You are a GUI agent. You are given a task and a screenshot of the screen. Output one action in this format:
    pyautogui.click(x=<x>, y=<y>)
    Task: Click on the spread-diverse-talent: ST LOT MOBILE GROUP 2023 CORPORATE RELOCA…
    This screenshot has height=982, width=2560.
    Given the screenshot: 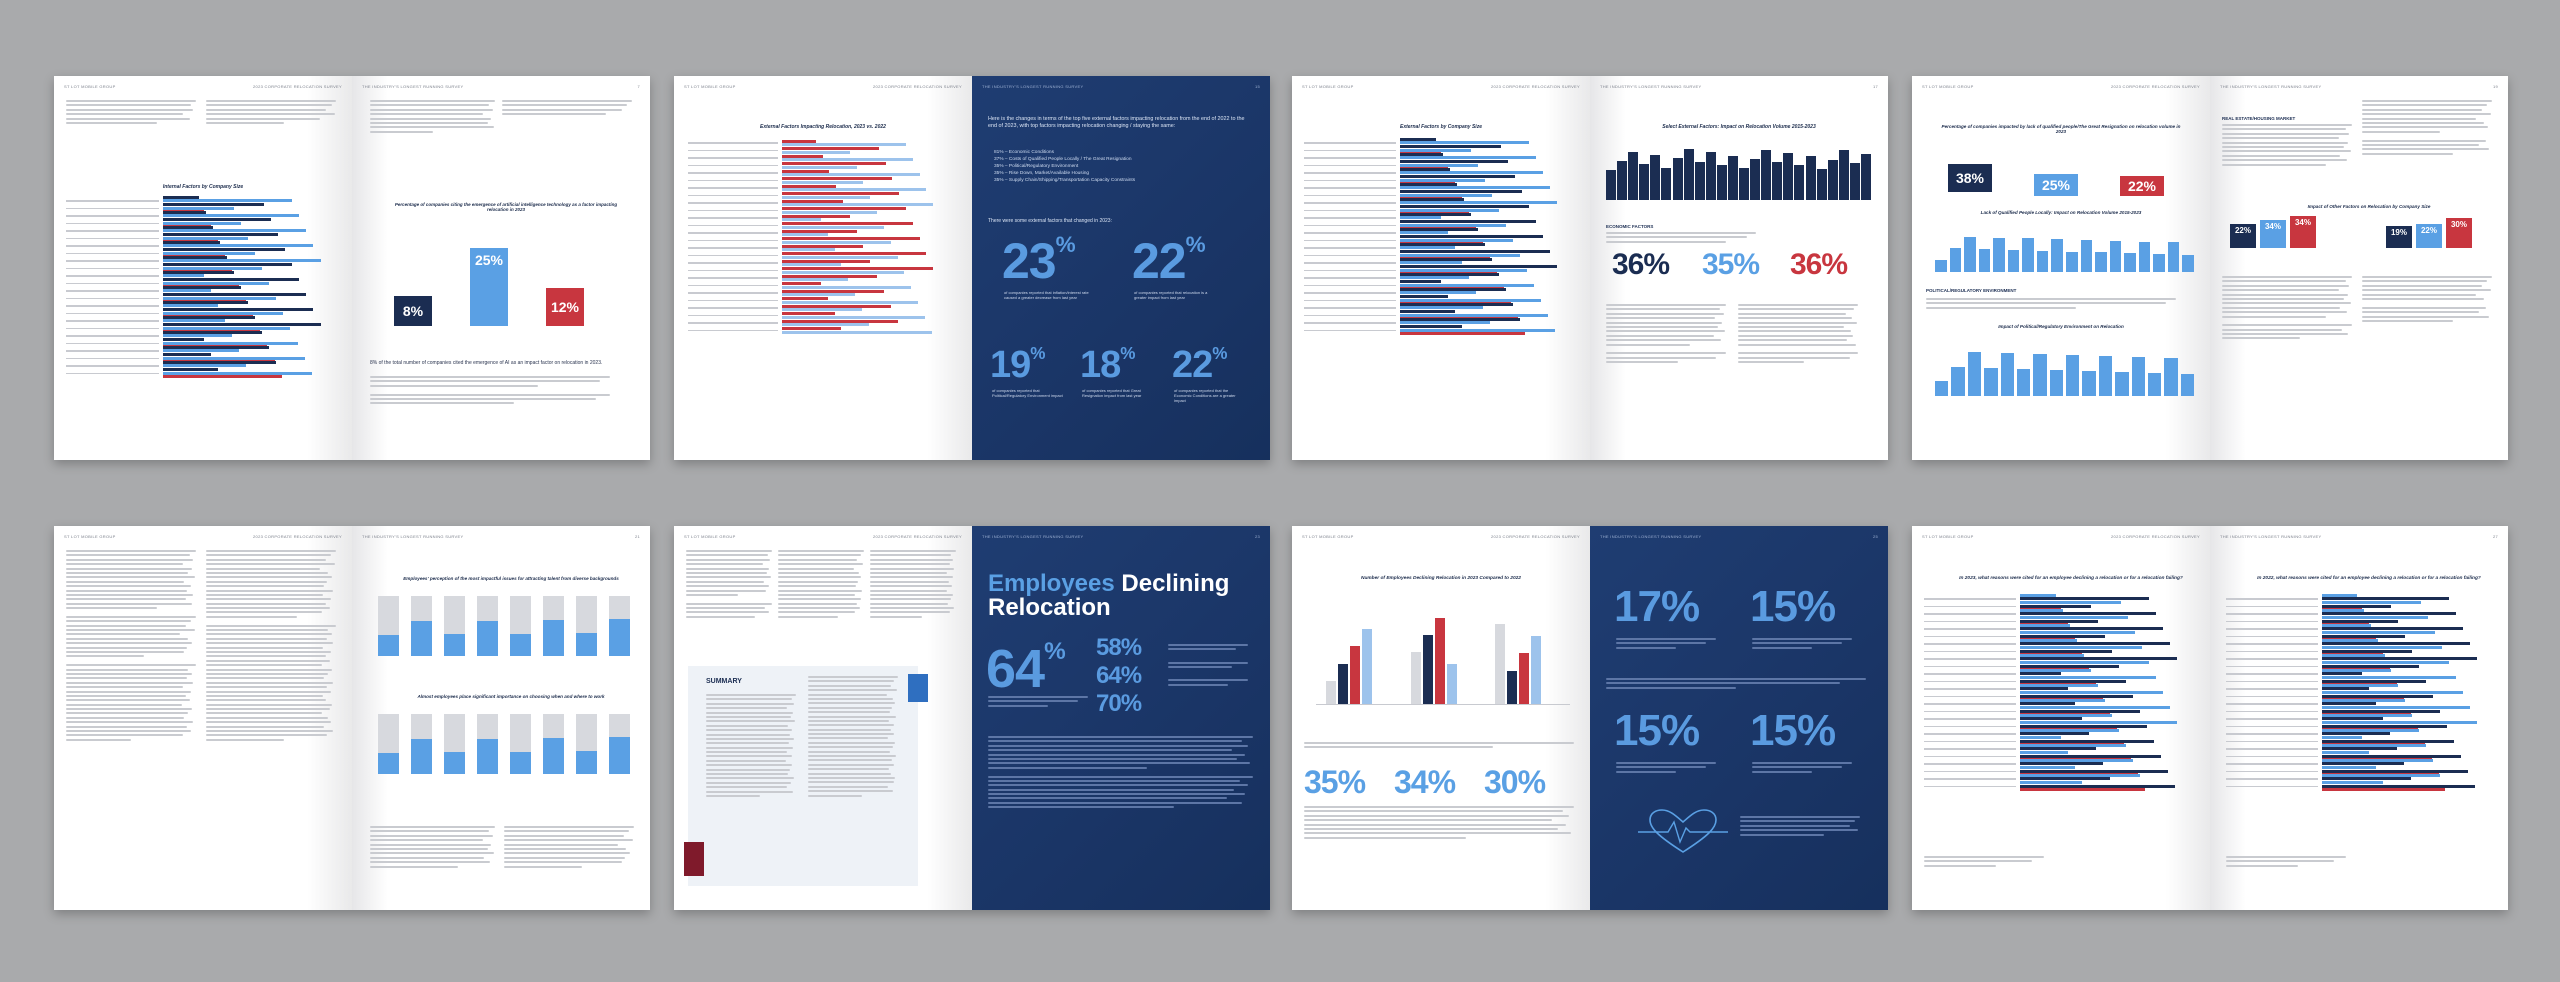 What is the action you would take?
    pyautogui.click(x=352, y=718)
    